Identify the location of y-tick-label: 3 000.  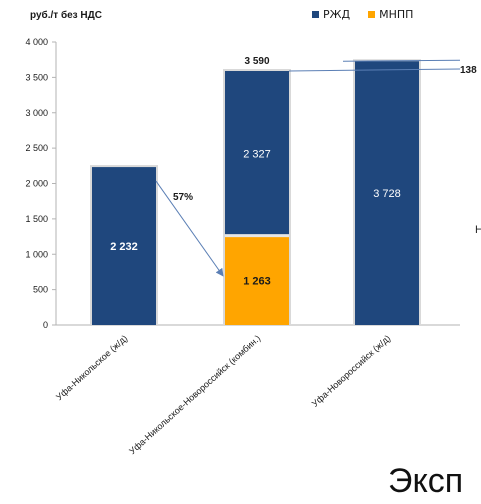
(36, 113).